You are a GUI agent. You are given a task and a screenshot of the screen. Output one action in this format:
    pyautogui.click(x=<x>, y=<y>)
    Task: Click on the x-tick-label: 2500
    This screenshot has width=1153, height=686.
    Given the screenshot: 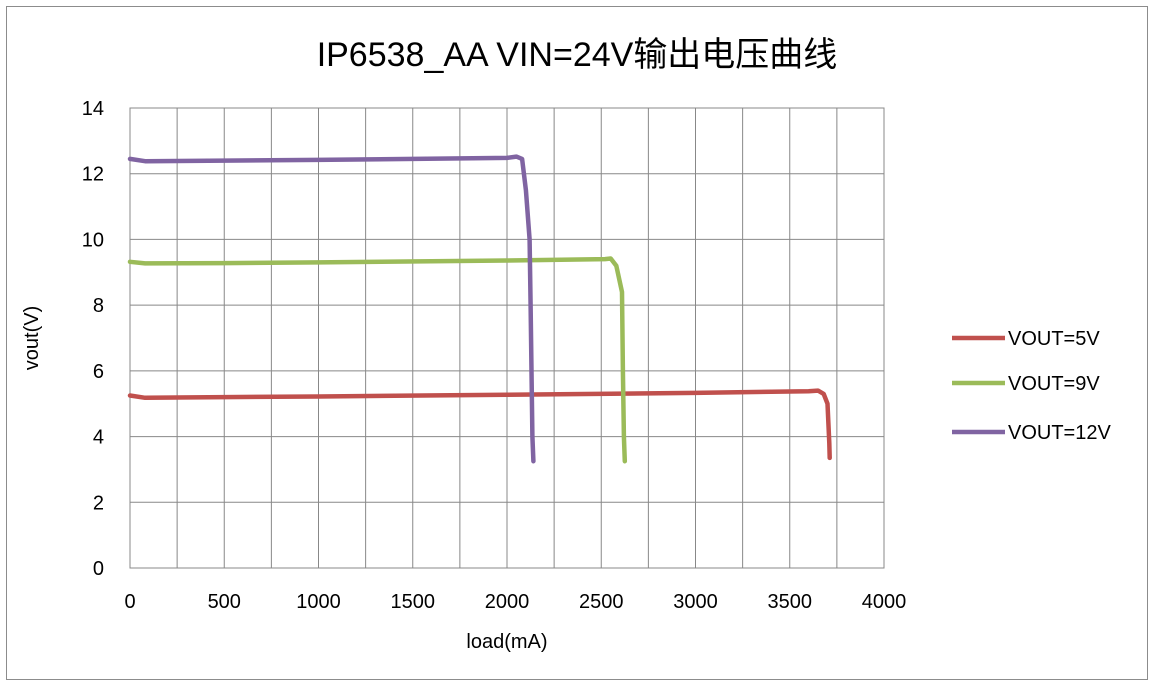 What is the action you would take?
    pyautogui.click(x=601, y=602)
    